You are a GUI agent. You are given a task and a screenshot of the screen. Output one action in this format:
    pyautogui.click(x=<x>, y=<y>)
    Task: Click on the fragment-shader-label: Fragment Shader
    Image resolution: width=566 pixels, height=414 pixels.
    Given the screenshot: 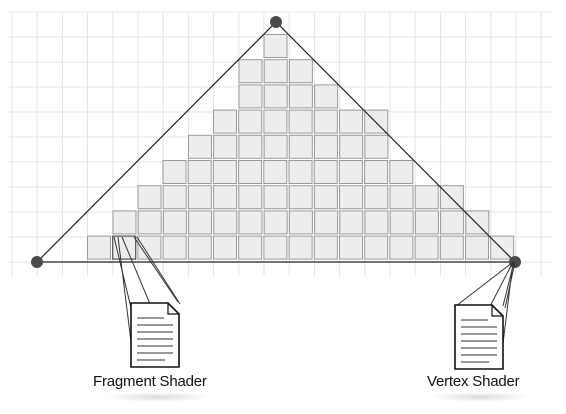 What is the action you would take?
    pyautogui.click(x=150, y=381)
    